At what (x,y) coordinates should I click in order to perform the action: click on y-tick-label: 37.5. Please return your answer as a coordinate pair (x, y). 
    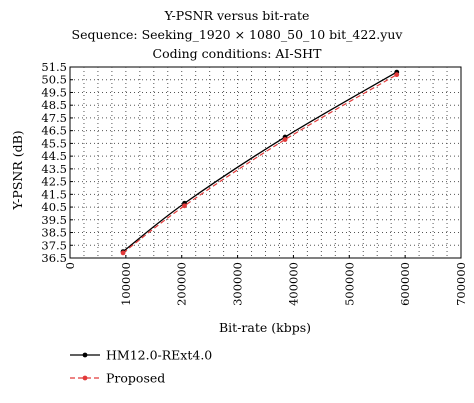
    Looking at the image, I should click on (54, 245).